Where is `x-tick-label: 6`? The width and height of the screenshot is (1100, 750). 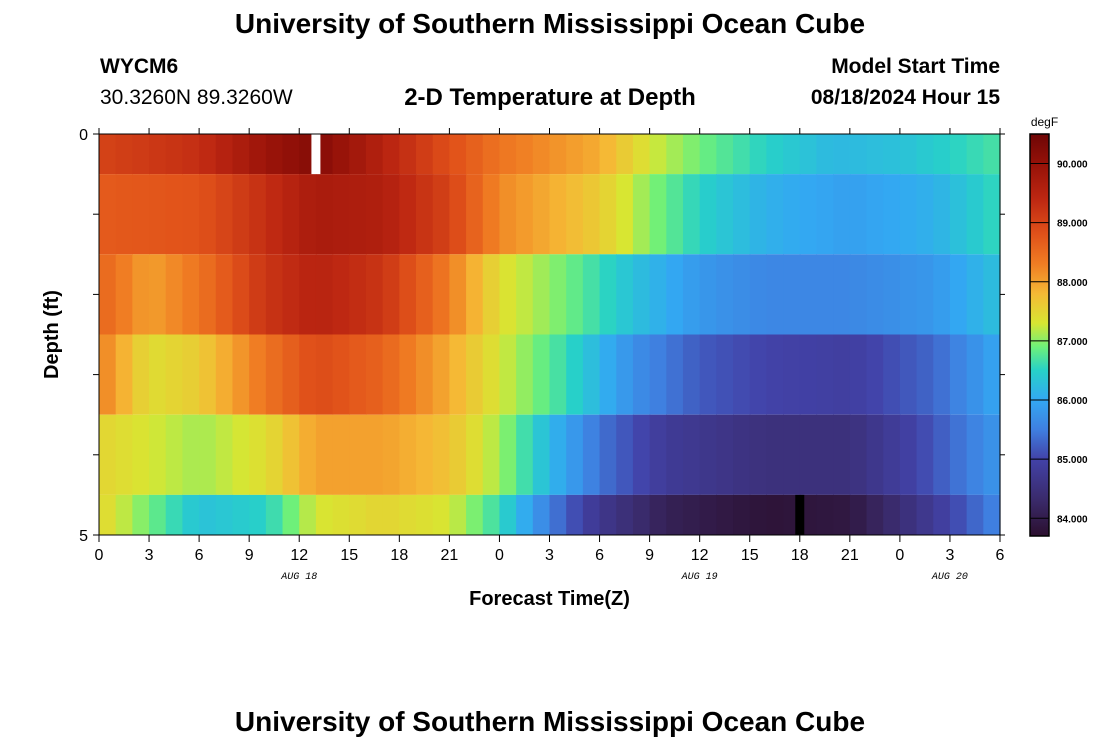
x-tick-label: 6 is located at coordinates (599, 555).